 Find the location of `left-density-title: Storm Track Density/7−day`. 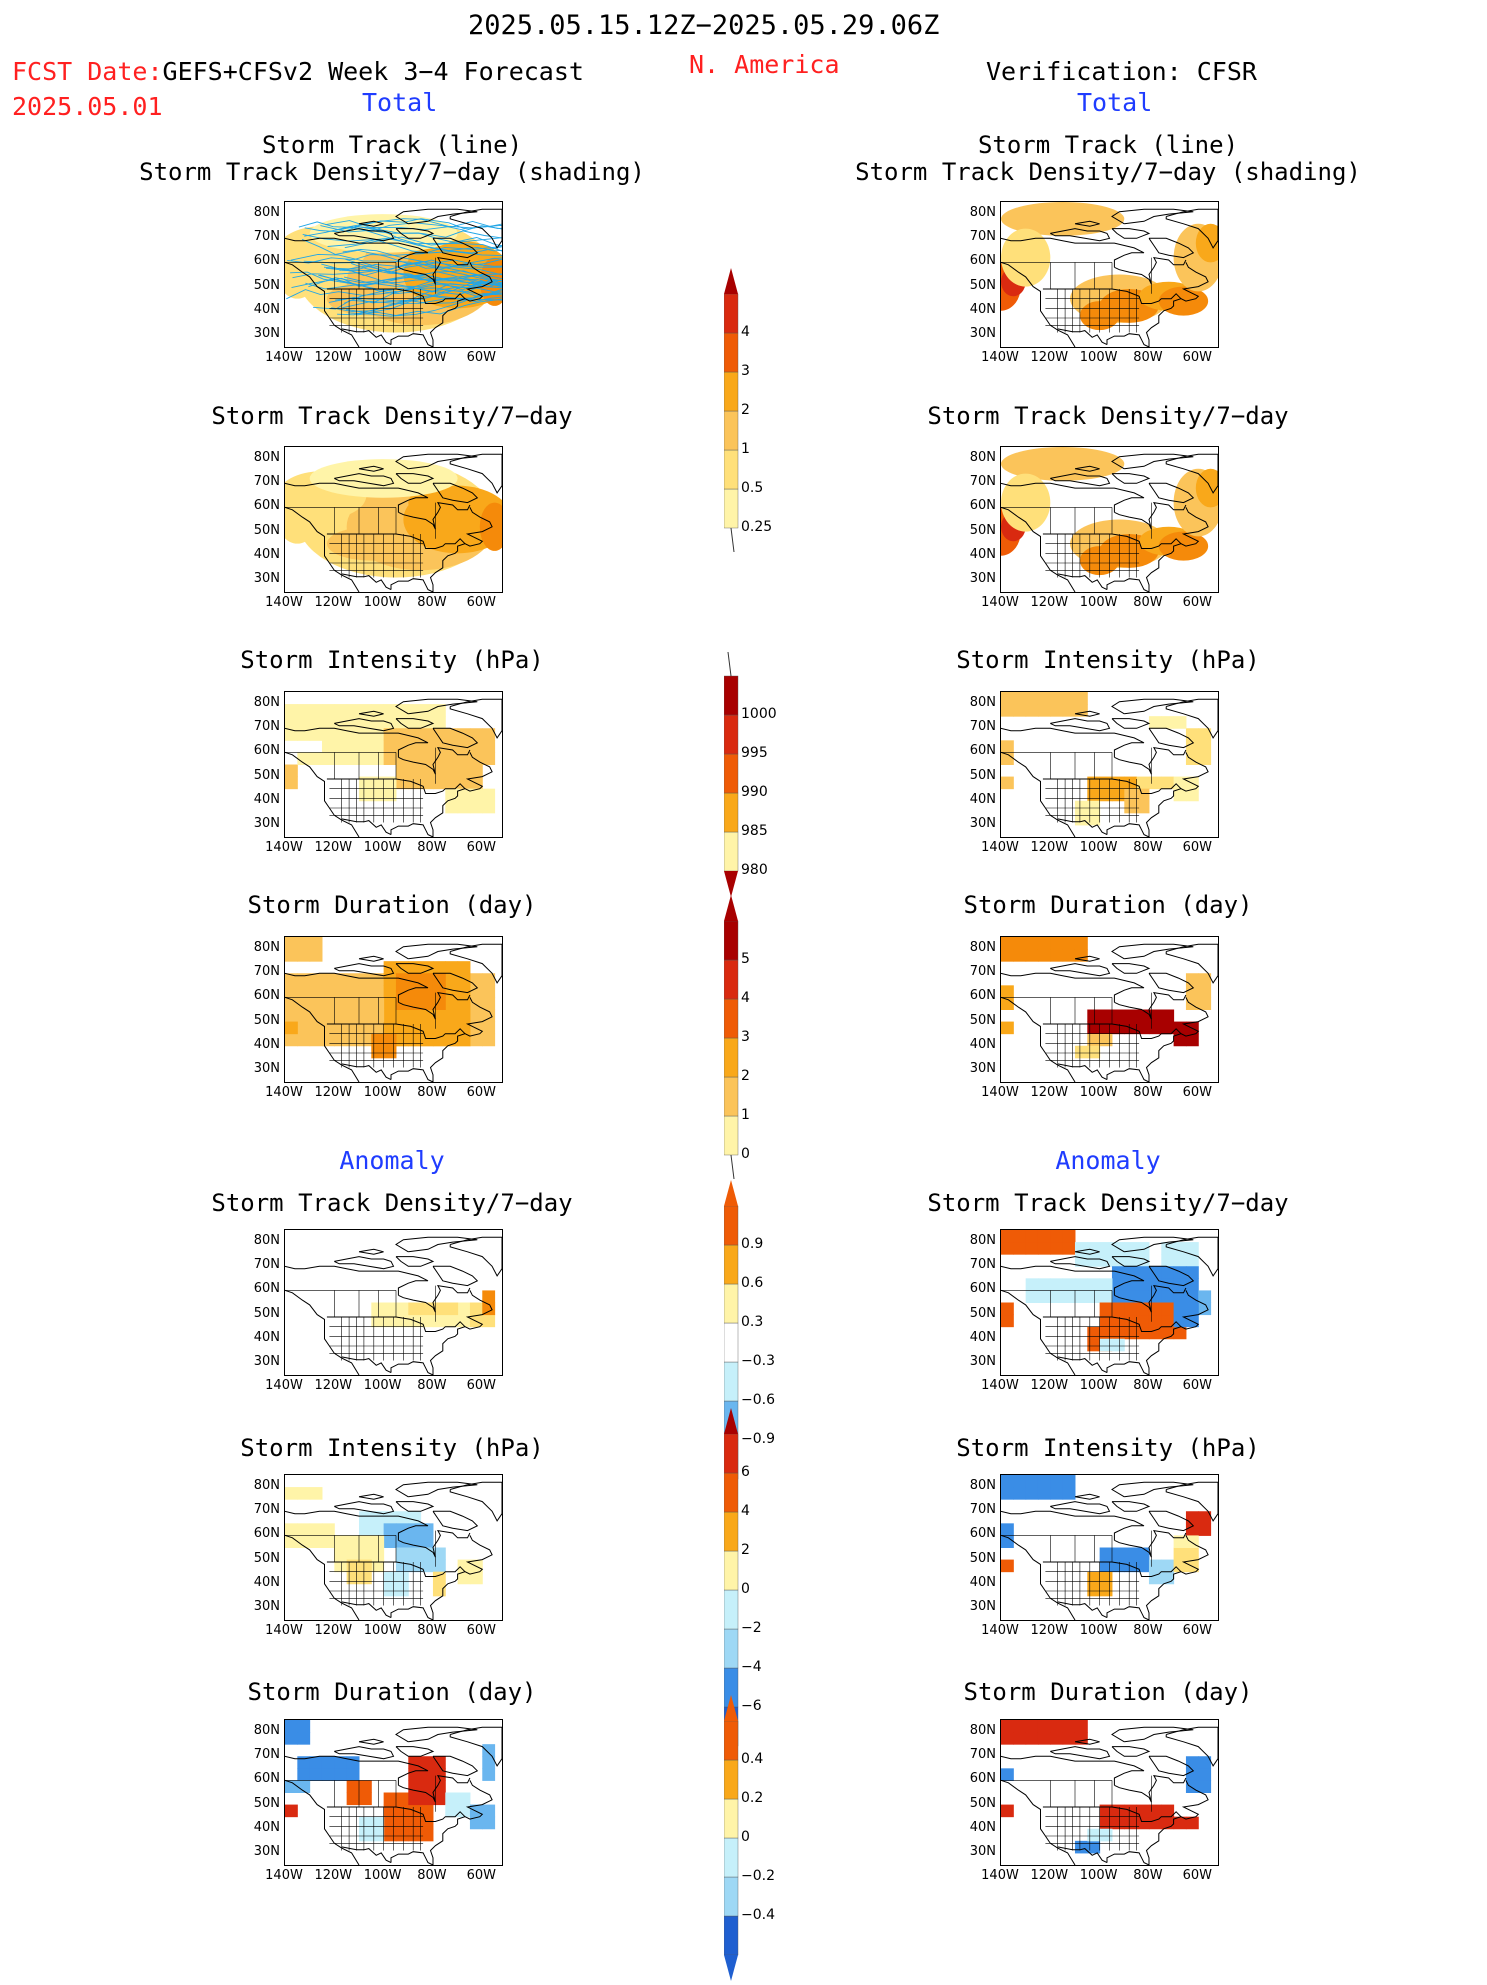

left-density-title: Storm Track Density/7−day is located at coordinates (392, 416).